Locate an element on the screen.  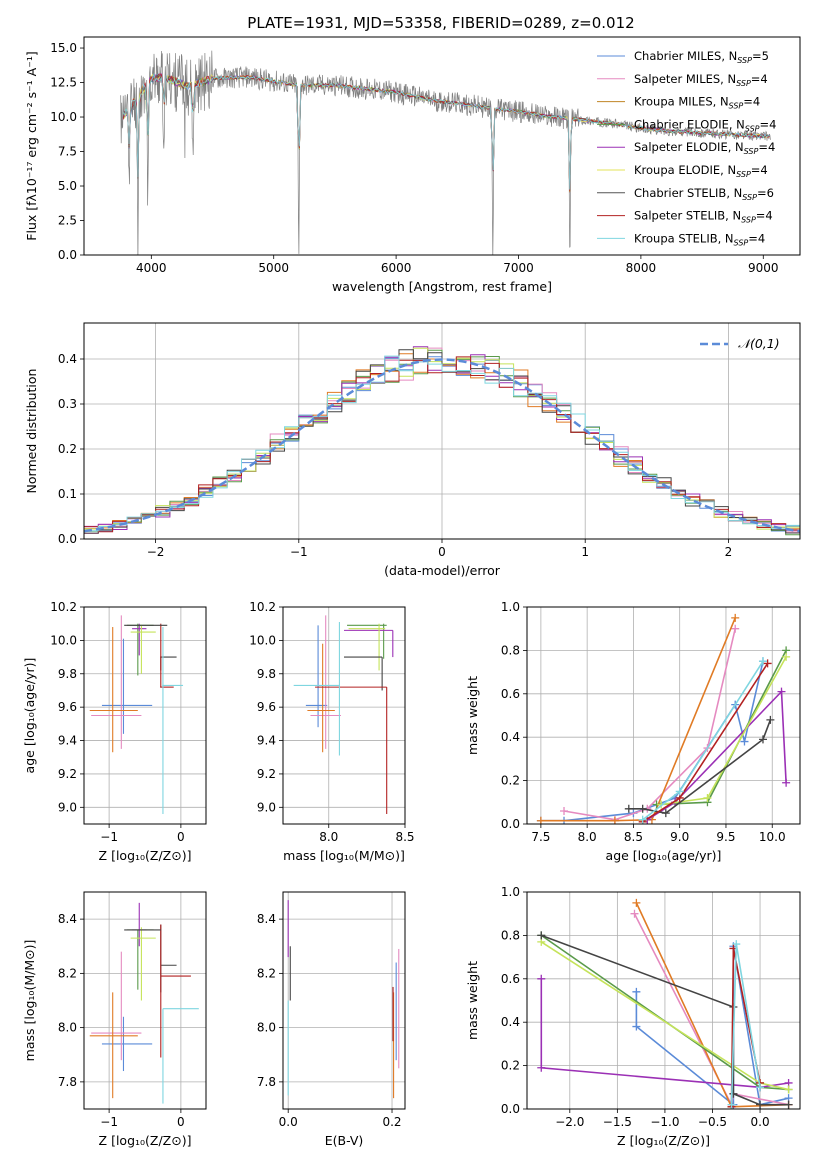
model-spectrum is located at coordinates (446, 131).